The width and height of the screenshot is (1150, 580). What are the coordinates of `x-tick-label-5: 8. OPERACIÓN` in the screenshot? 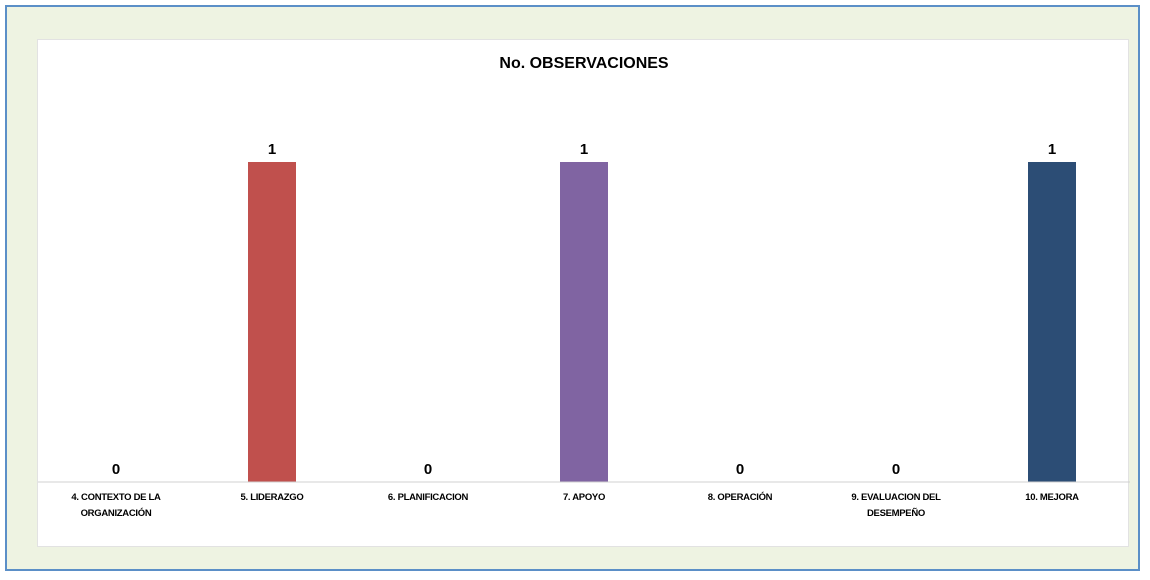 It's located at (740, 497).